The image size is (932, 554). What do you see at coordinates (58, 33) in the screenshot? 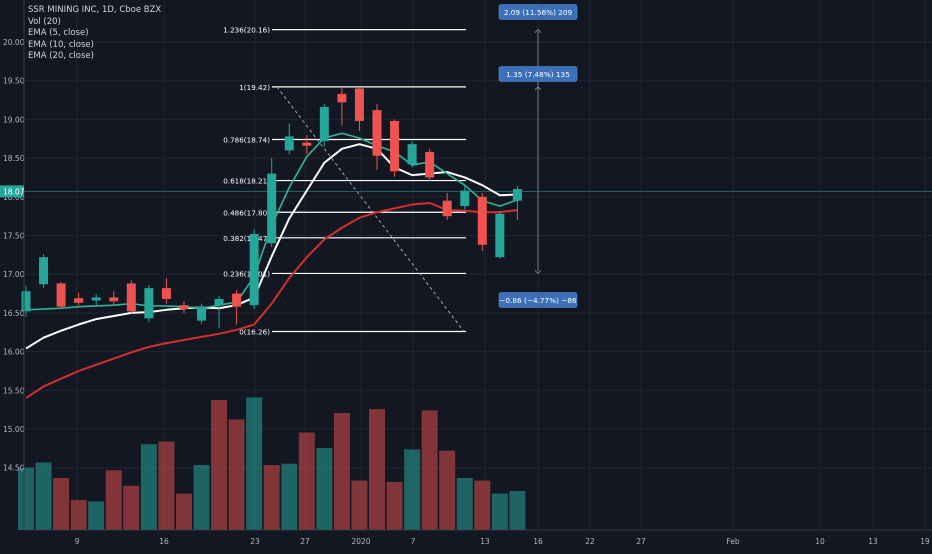
I see `ema5-indicator-label: EMA (5, close)` at bounding box center [58, 33].